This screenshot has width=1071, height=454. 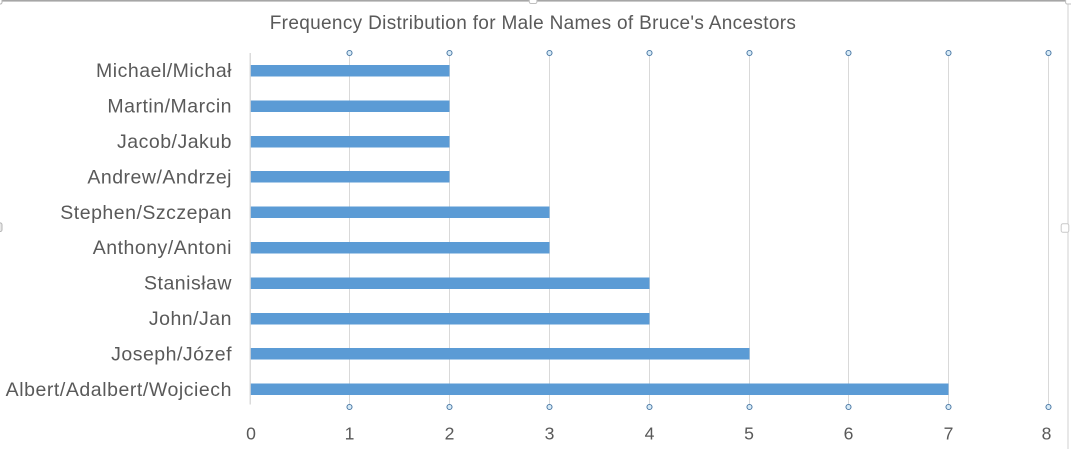 What do you see at coordinates (188, 284) in the screenshot?
I see `svg-text: Stanisław` at bounding box center [188, 284].